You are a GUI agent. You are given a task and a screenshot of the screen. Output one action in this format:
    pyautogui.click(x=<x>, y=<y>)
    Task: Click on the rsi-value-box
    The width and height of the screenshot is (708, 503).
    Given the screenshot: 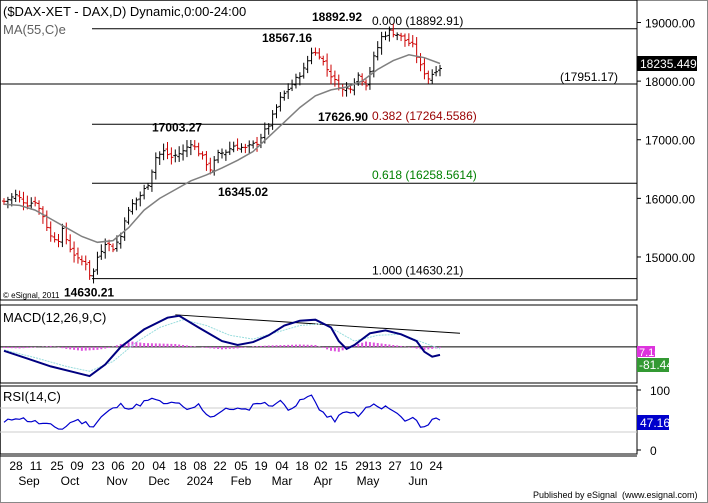 What is the action you would take?
    pyautogui.click(x=653, y=422)
    